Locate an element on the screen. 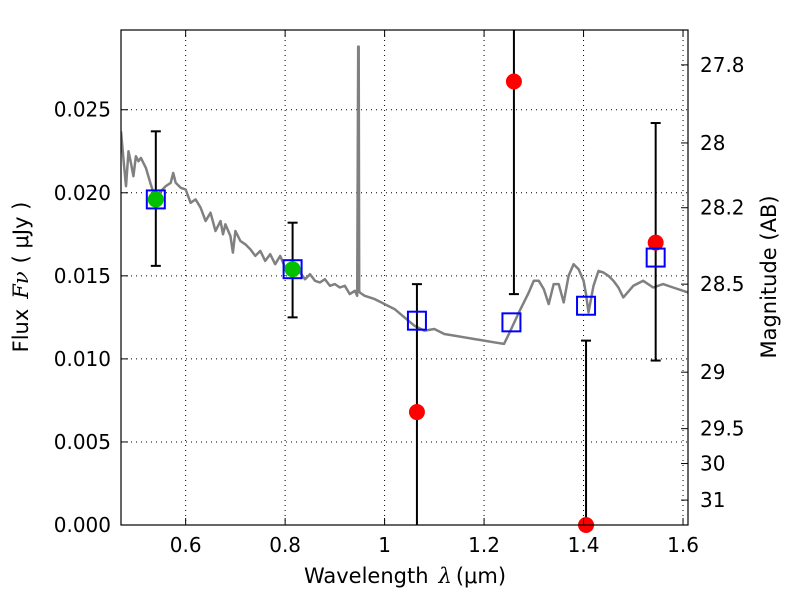 Image resolution: width=800 pixels, height=600 pixels. y2-tick-label: 27.8 is located at coordinates (722, 65).